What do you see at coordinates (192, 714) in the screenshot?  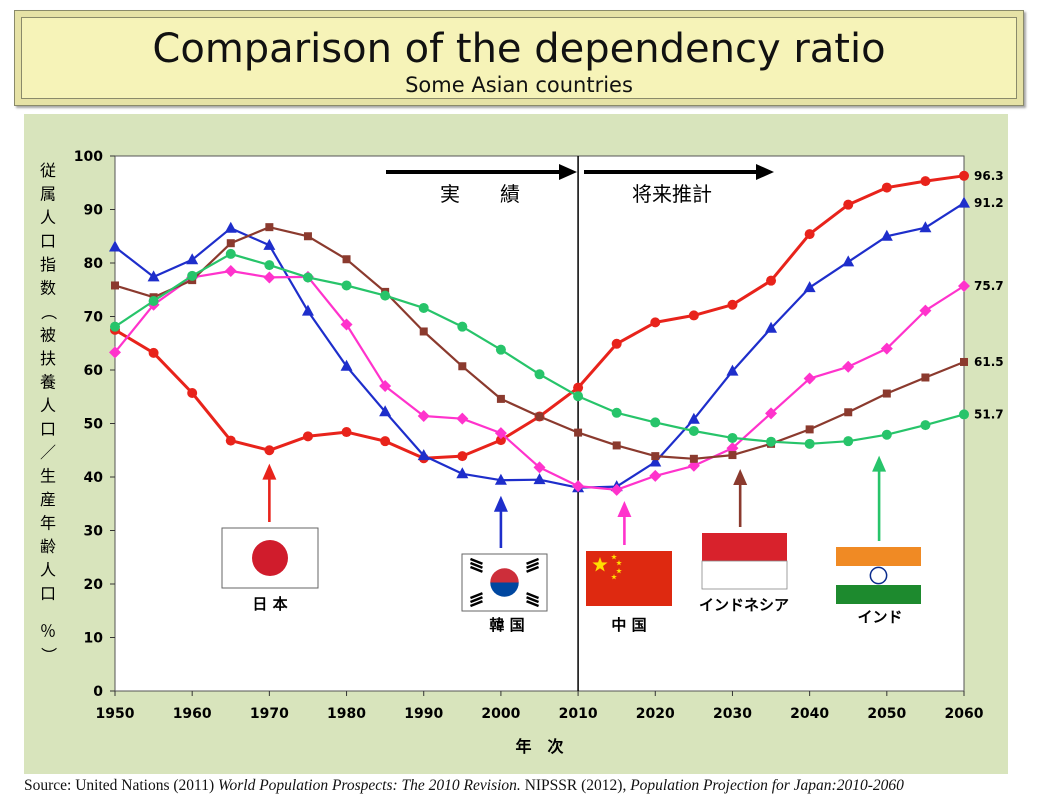 I see `x-tick-label: 1960` at bounding box center [192, 714].